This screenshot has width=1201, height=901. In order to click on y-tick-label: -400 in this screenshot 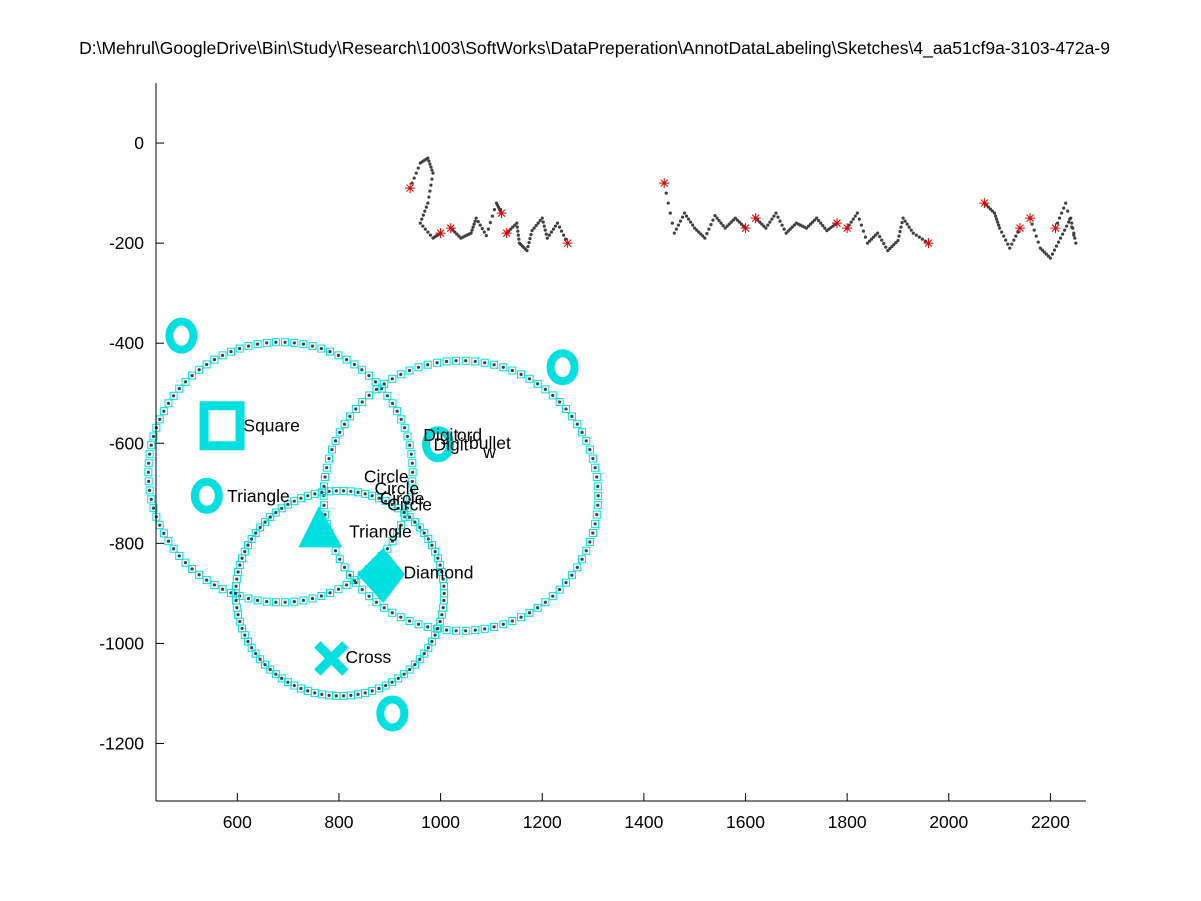, I will do `click(126, 343)`.